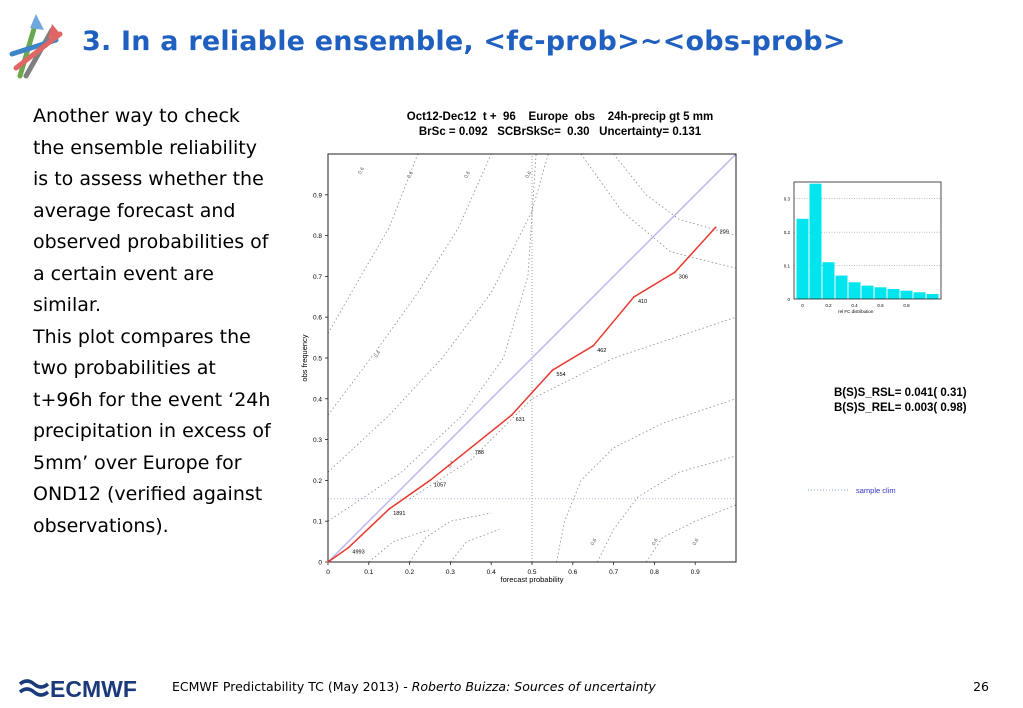 This screenshot has height=708, width=1023. I want to click on sample-clim-legend-label: sample clim, so click(876, 490).